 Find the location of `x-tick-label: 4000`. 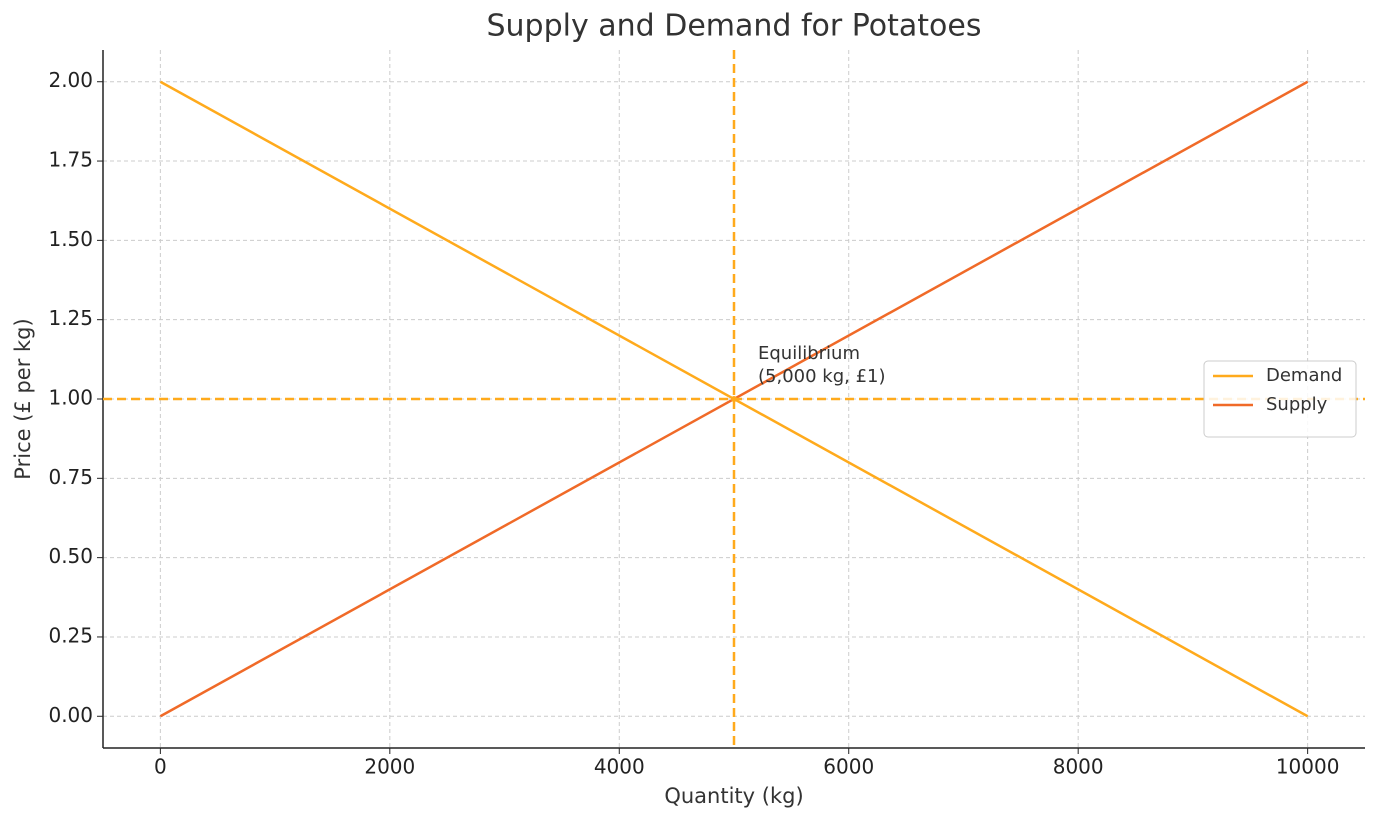

x-tick-label: 4000 is located at coordinates (619, 767).